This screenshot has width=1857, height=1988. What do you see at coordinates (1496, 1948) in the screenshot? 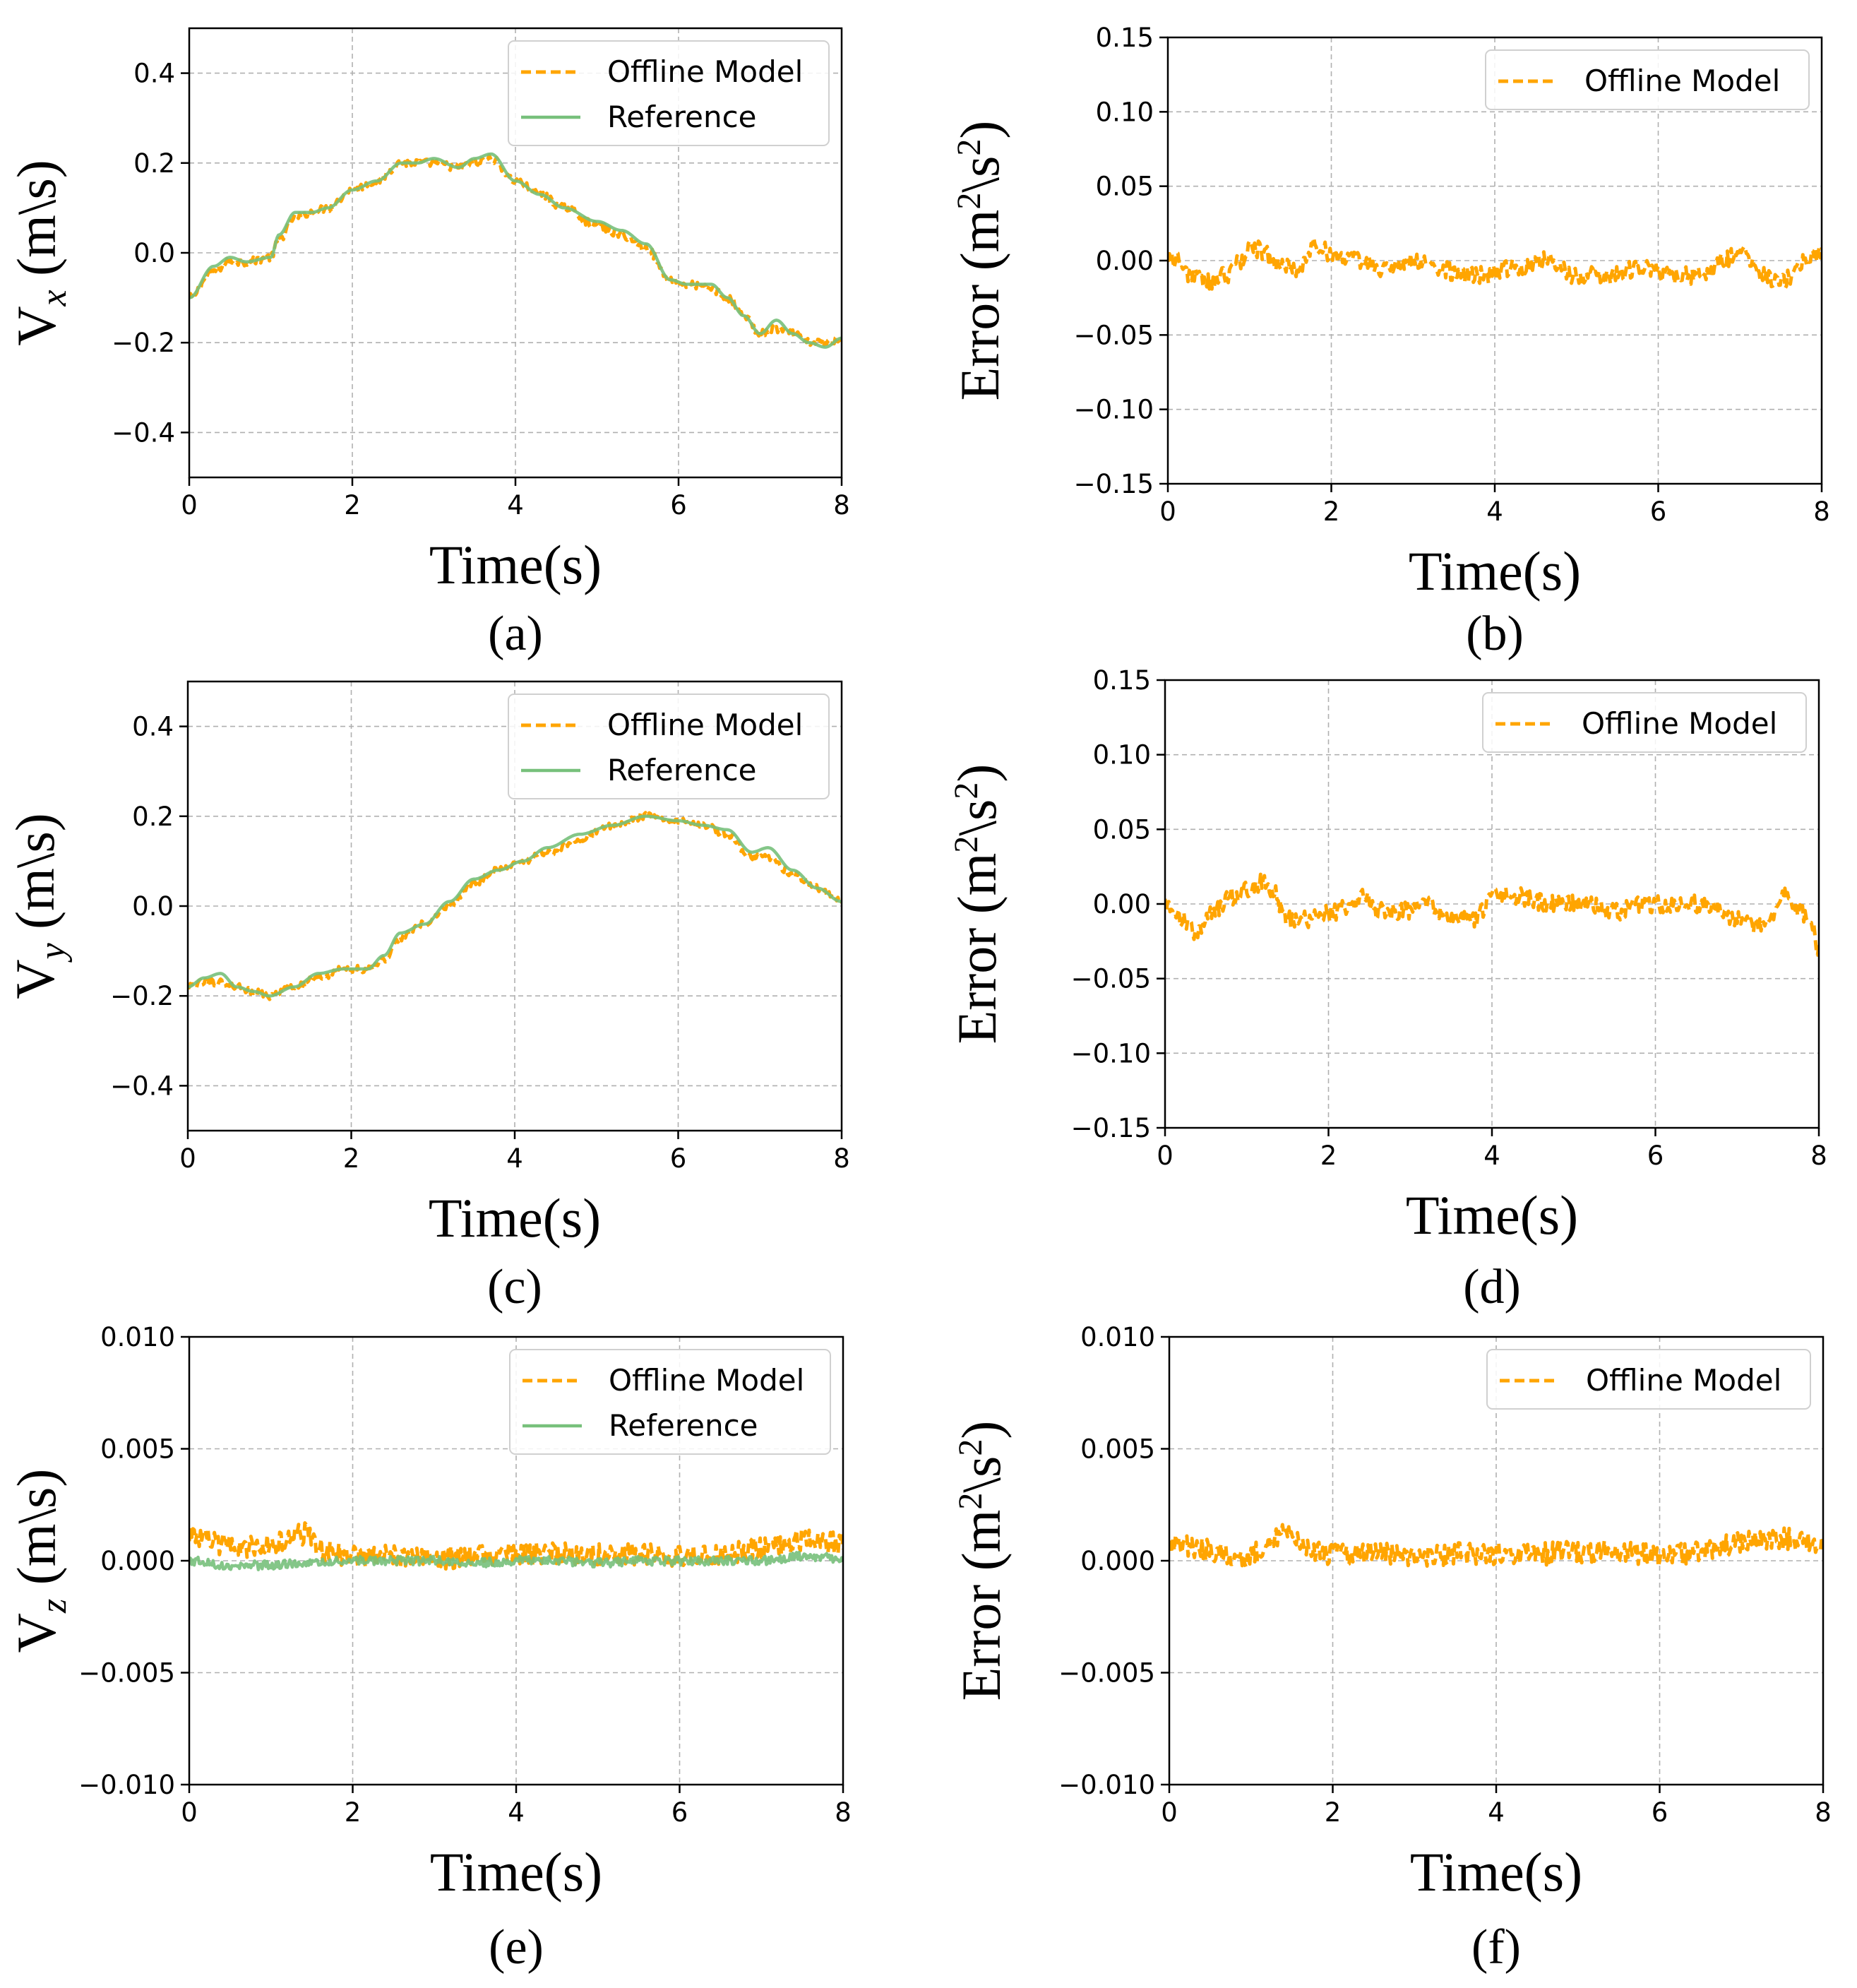
I see `panel-caption: (f)` at bounding box center [1496, 1948].